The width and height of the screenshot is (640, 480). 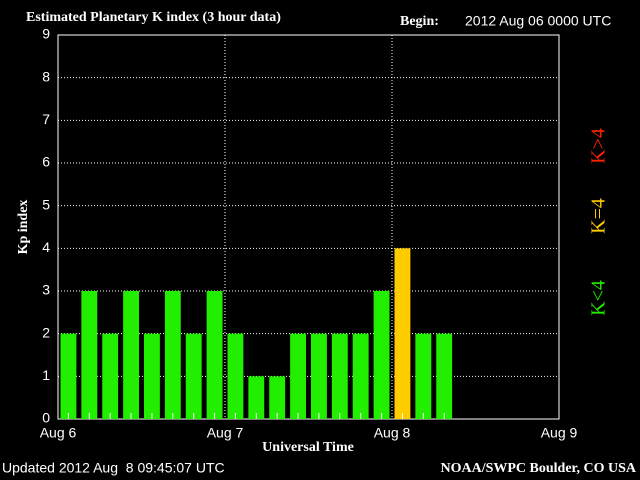 What do you see at coordinates (46, 204) in the screenshot?
I see `y-tick-label: 5` at bounding box center [46, 204].